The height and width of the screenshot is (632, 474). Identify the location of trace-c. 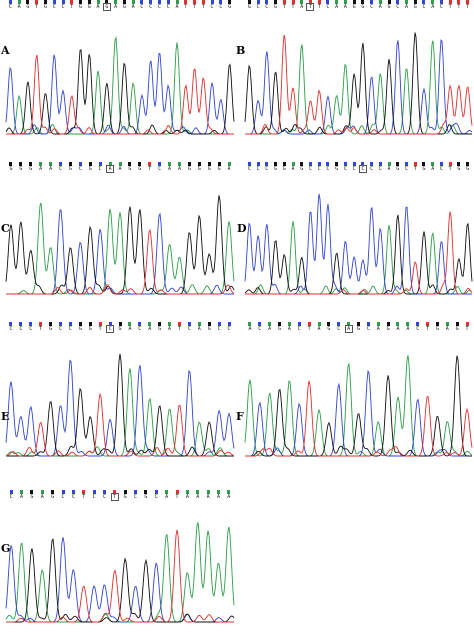
(120, 252).